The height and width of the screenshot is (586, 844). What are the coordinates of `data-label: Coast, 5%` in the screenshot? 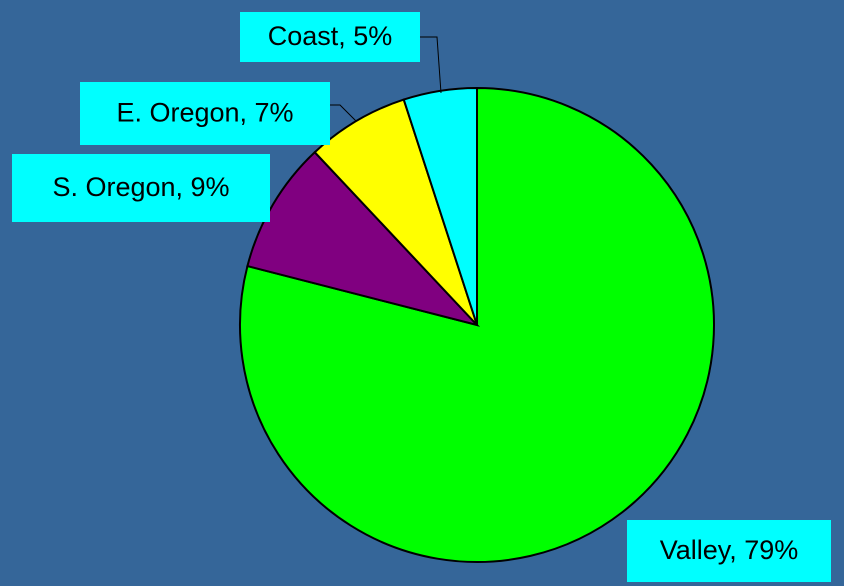 It's located at (330, 36).